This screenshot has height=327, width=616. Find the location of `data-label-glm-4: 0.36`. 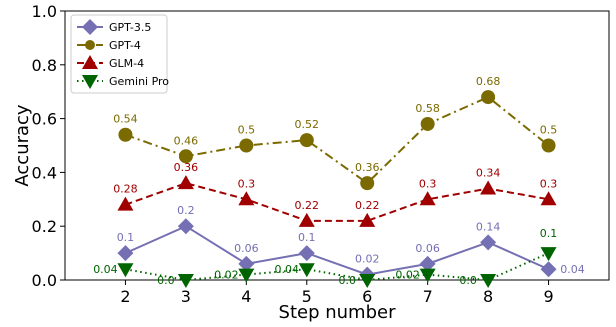

data-label-glm-4: 0.36 is located at coordinates (186, 167).